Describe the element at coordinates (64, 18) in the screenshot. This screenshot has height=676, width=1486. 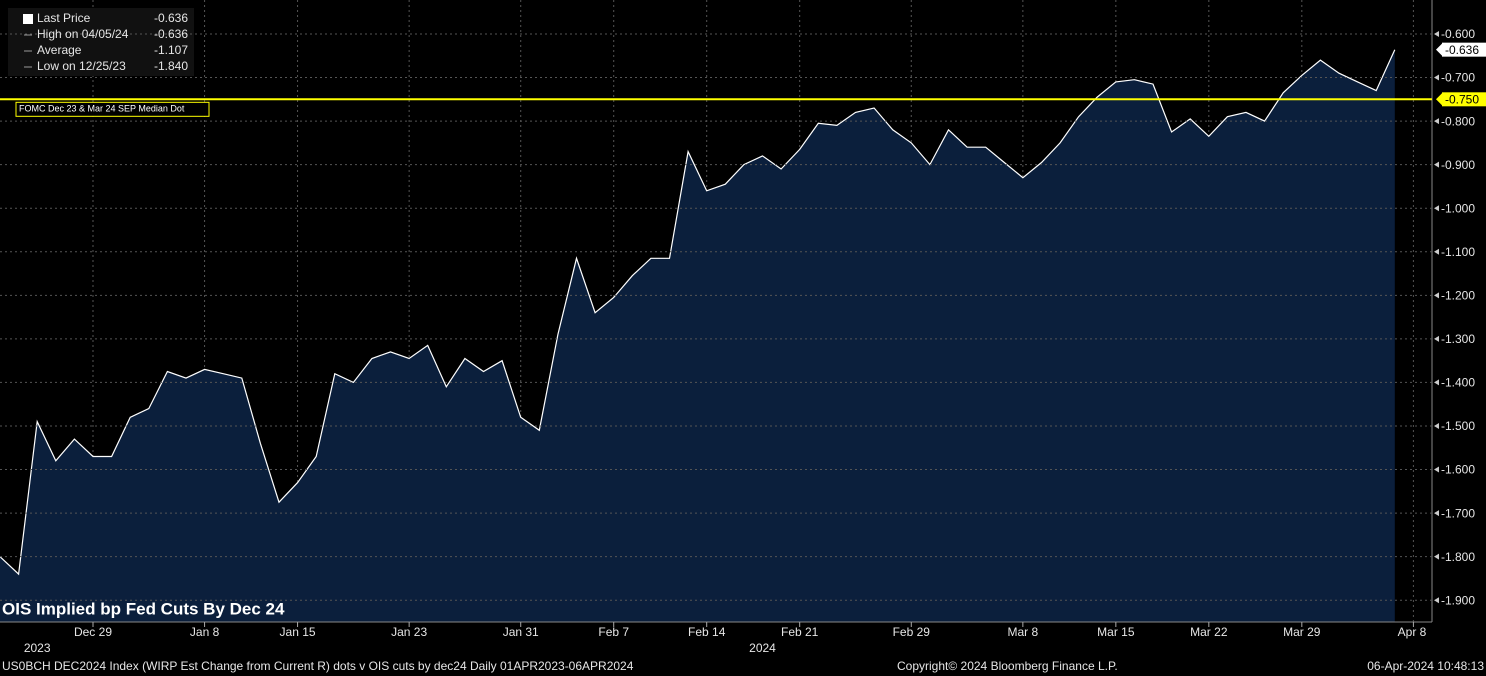
I see `legend-label: Last Price` at that location.